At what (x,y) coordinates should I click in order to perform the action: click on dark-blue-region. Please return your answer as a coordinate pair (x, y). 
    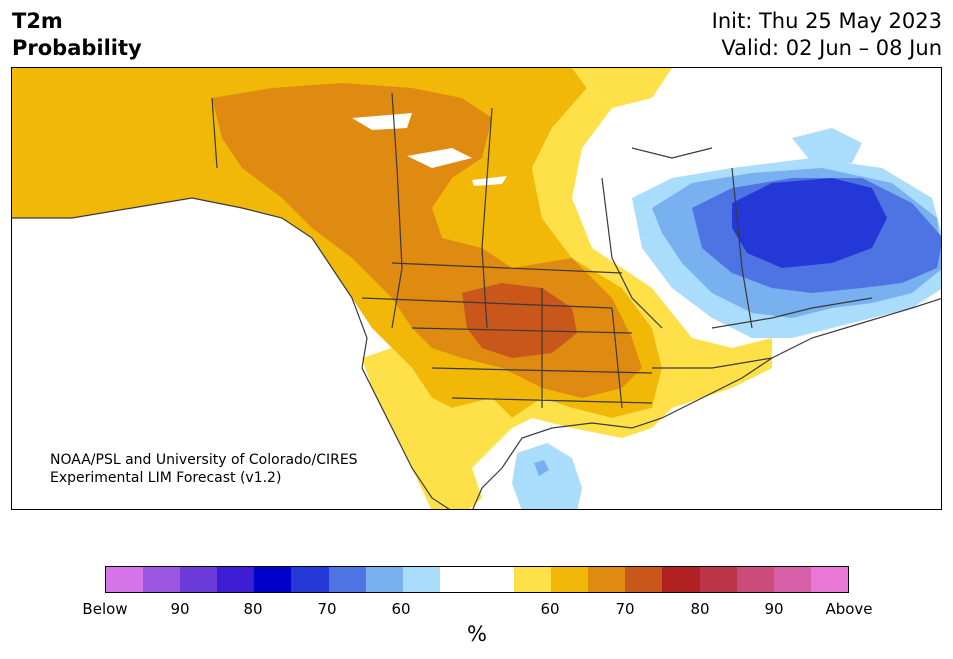
    Looking at the image, I should click on (809, 223).